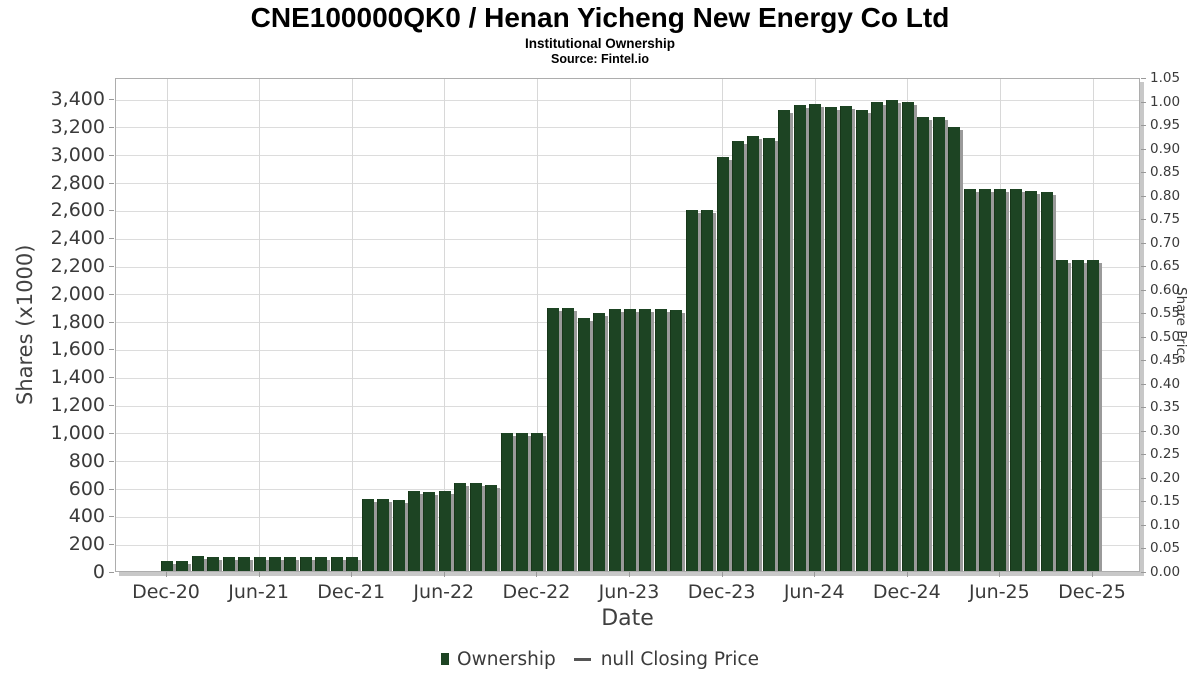  Describe the element at coordinates (77, 377) in the screenshot. I see `y-tick-label: 1,400` at that location.